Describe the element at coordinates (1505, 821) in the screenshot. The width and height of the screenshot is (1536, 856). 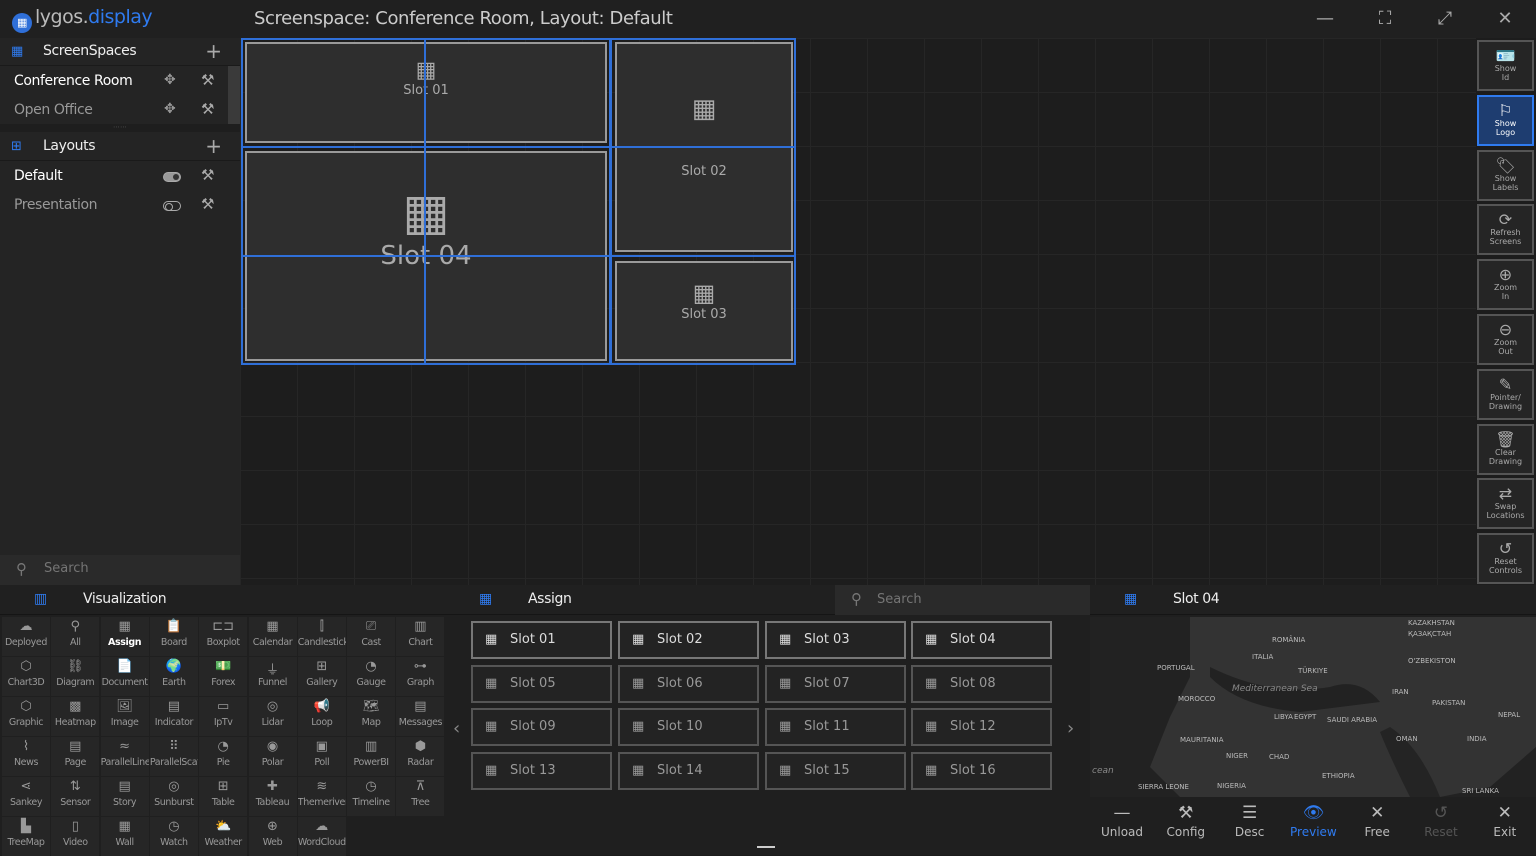
I see `exit-button: ✕ Exit` at that location.